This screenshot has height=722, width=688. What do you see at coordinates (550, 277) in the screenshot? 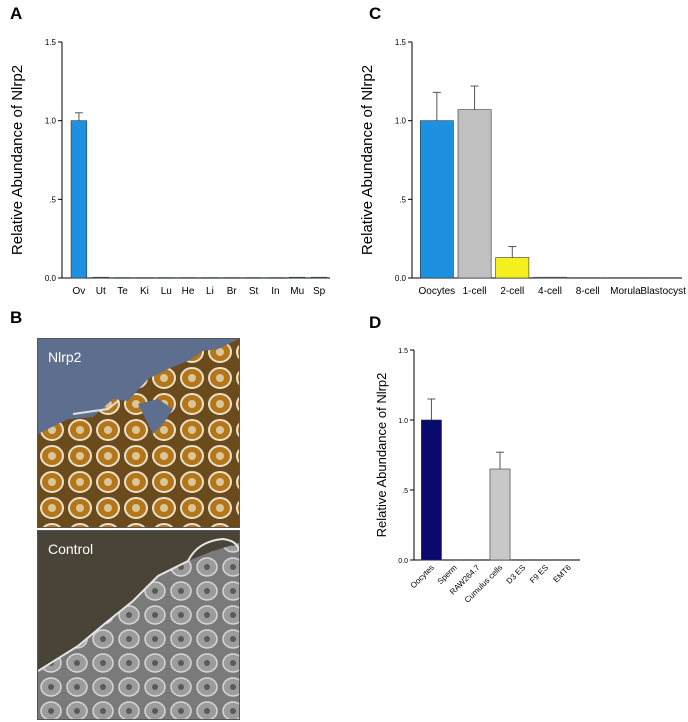
I see `bar-4-cell` at bounding box center [550, 277].